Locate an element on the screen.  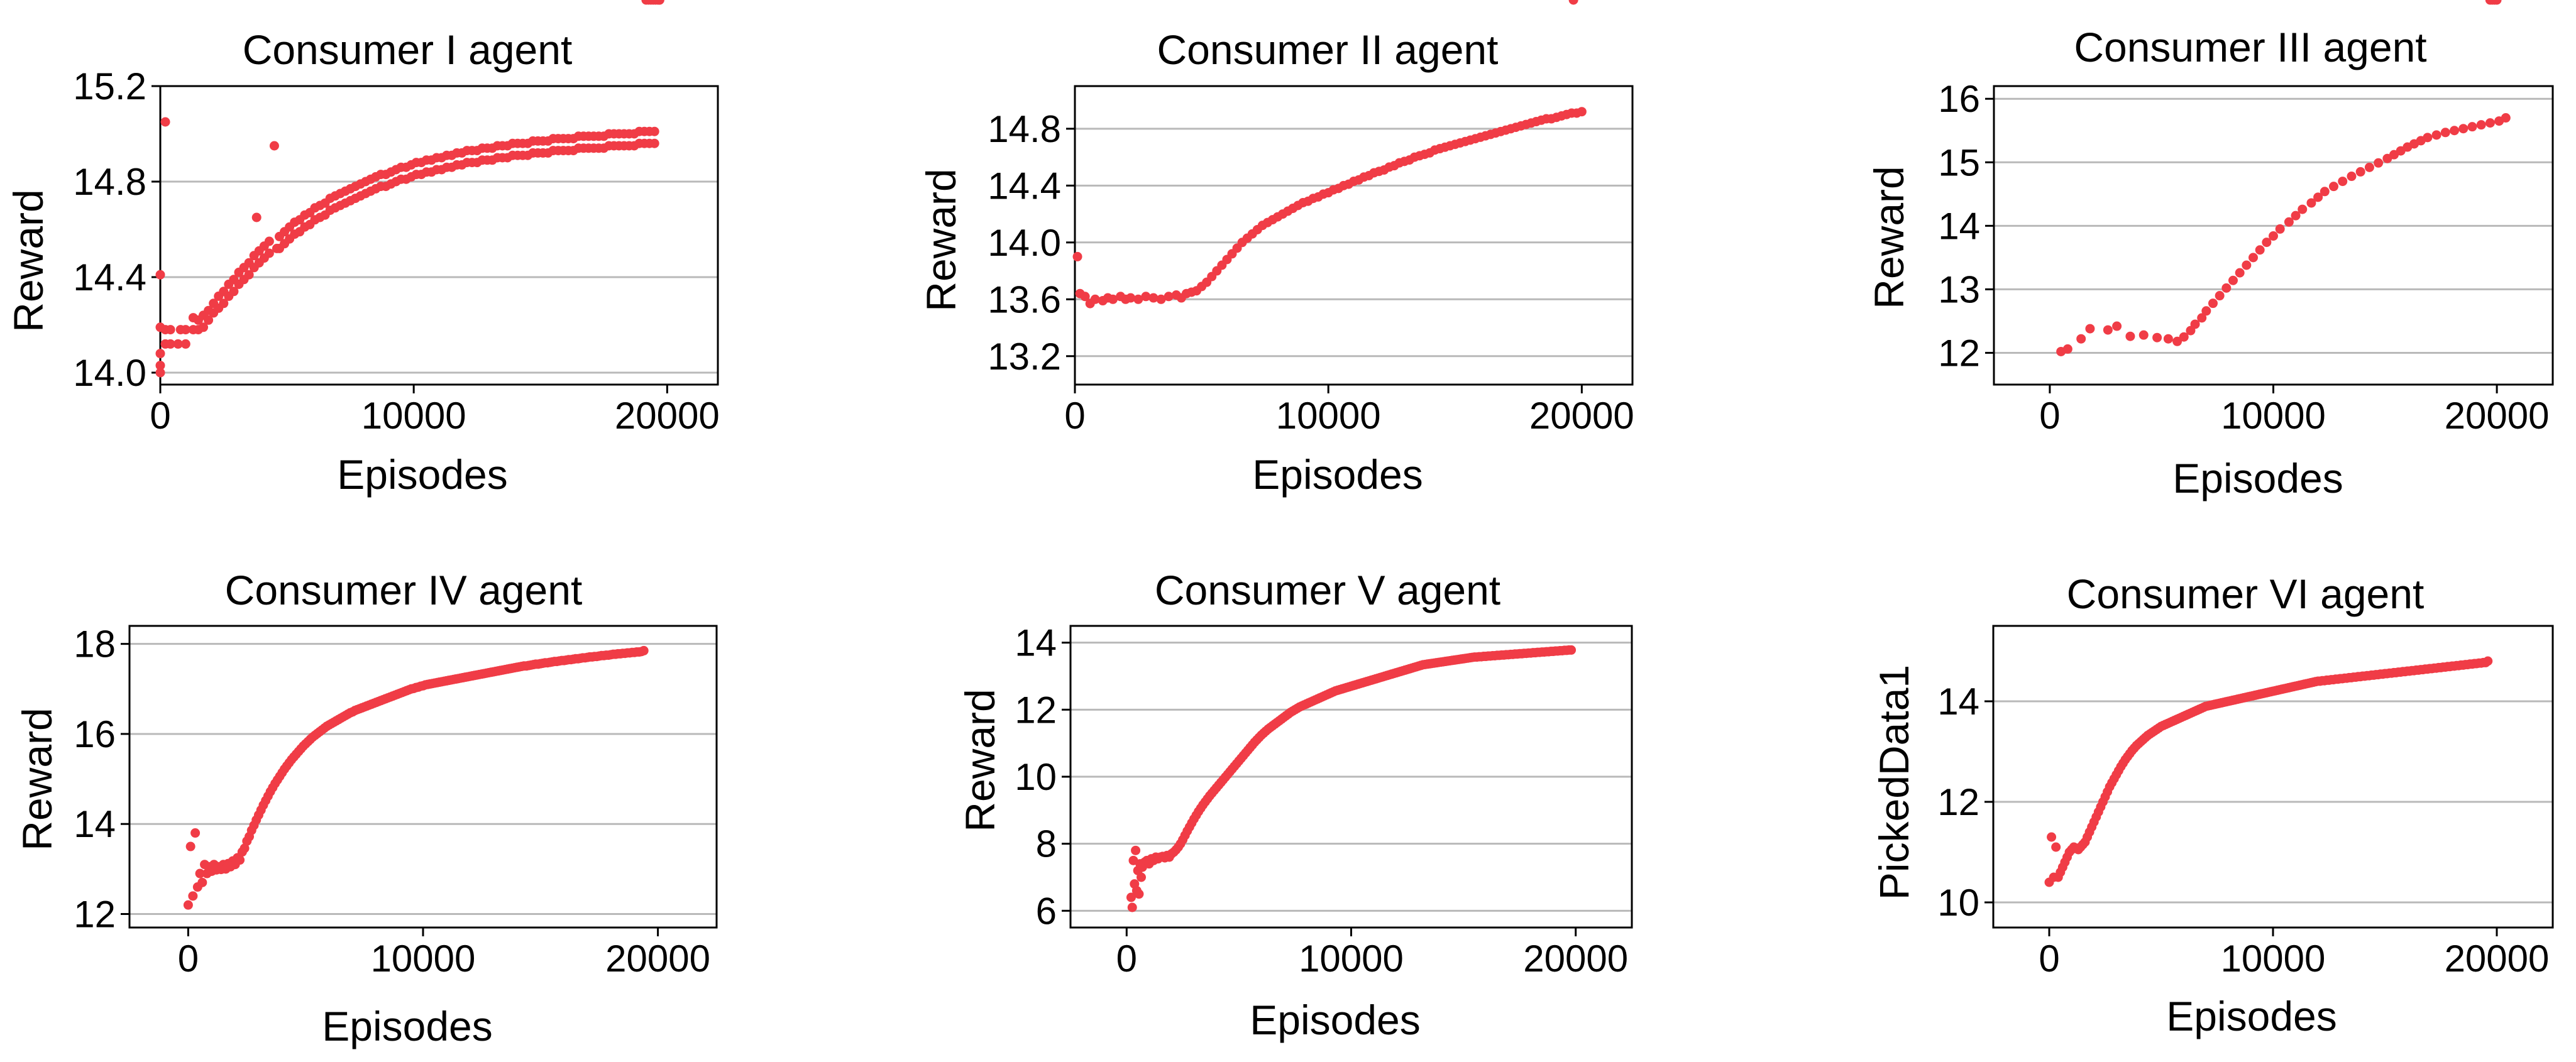
panel-title: Consumer VI agent is located at coordinates (2246, 594).